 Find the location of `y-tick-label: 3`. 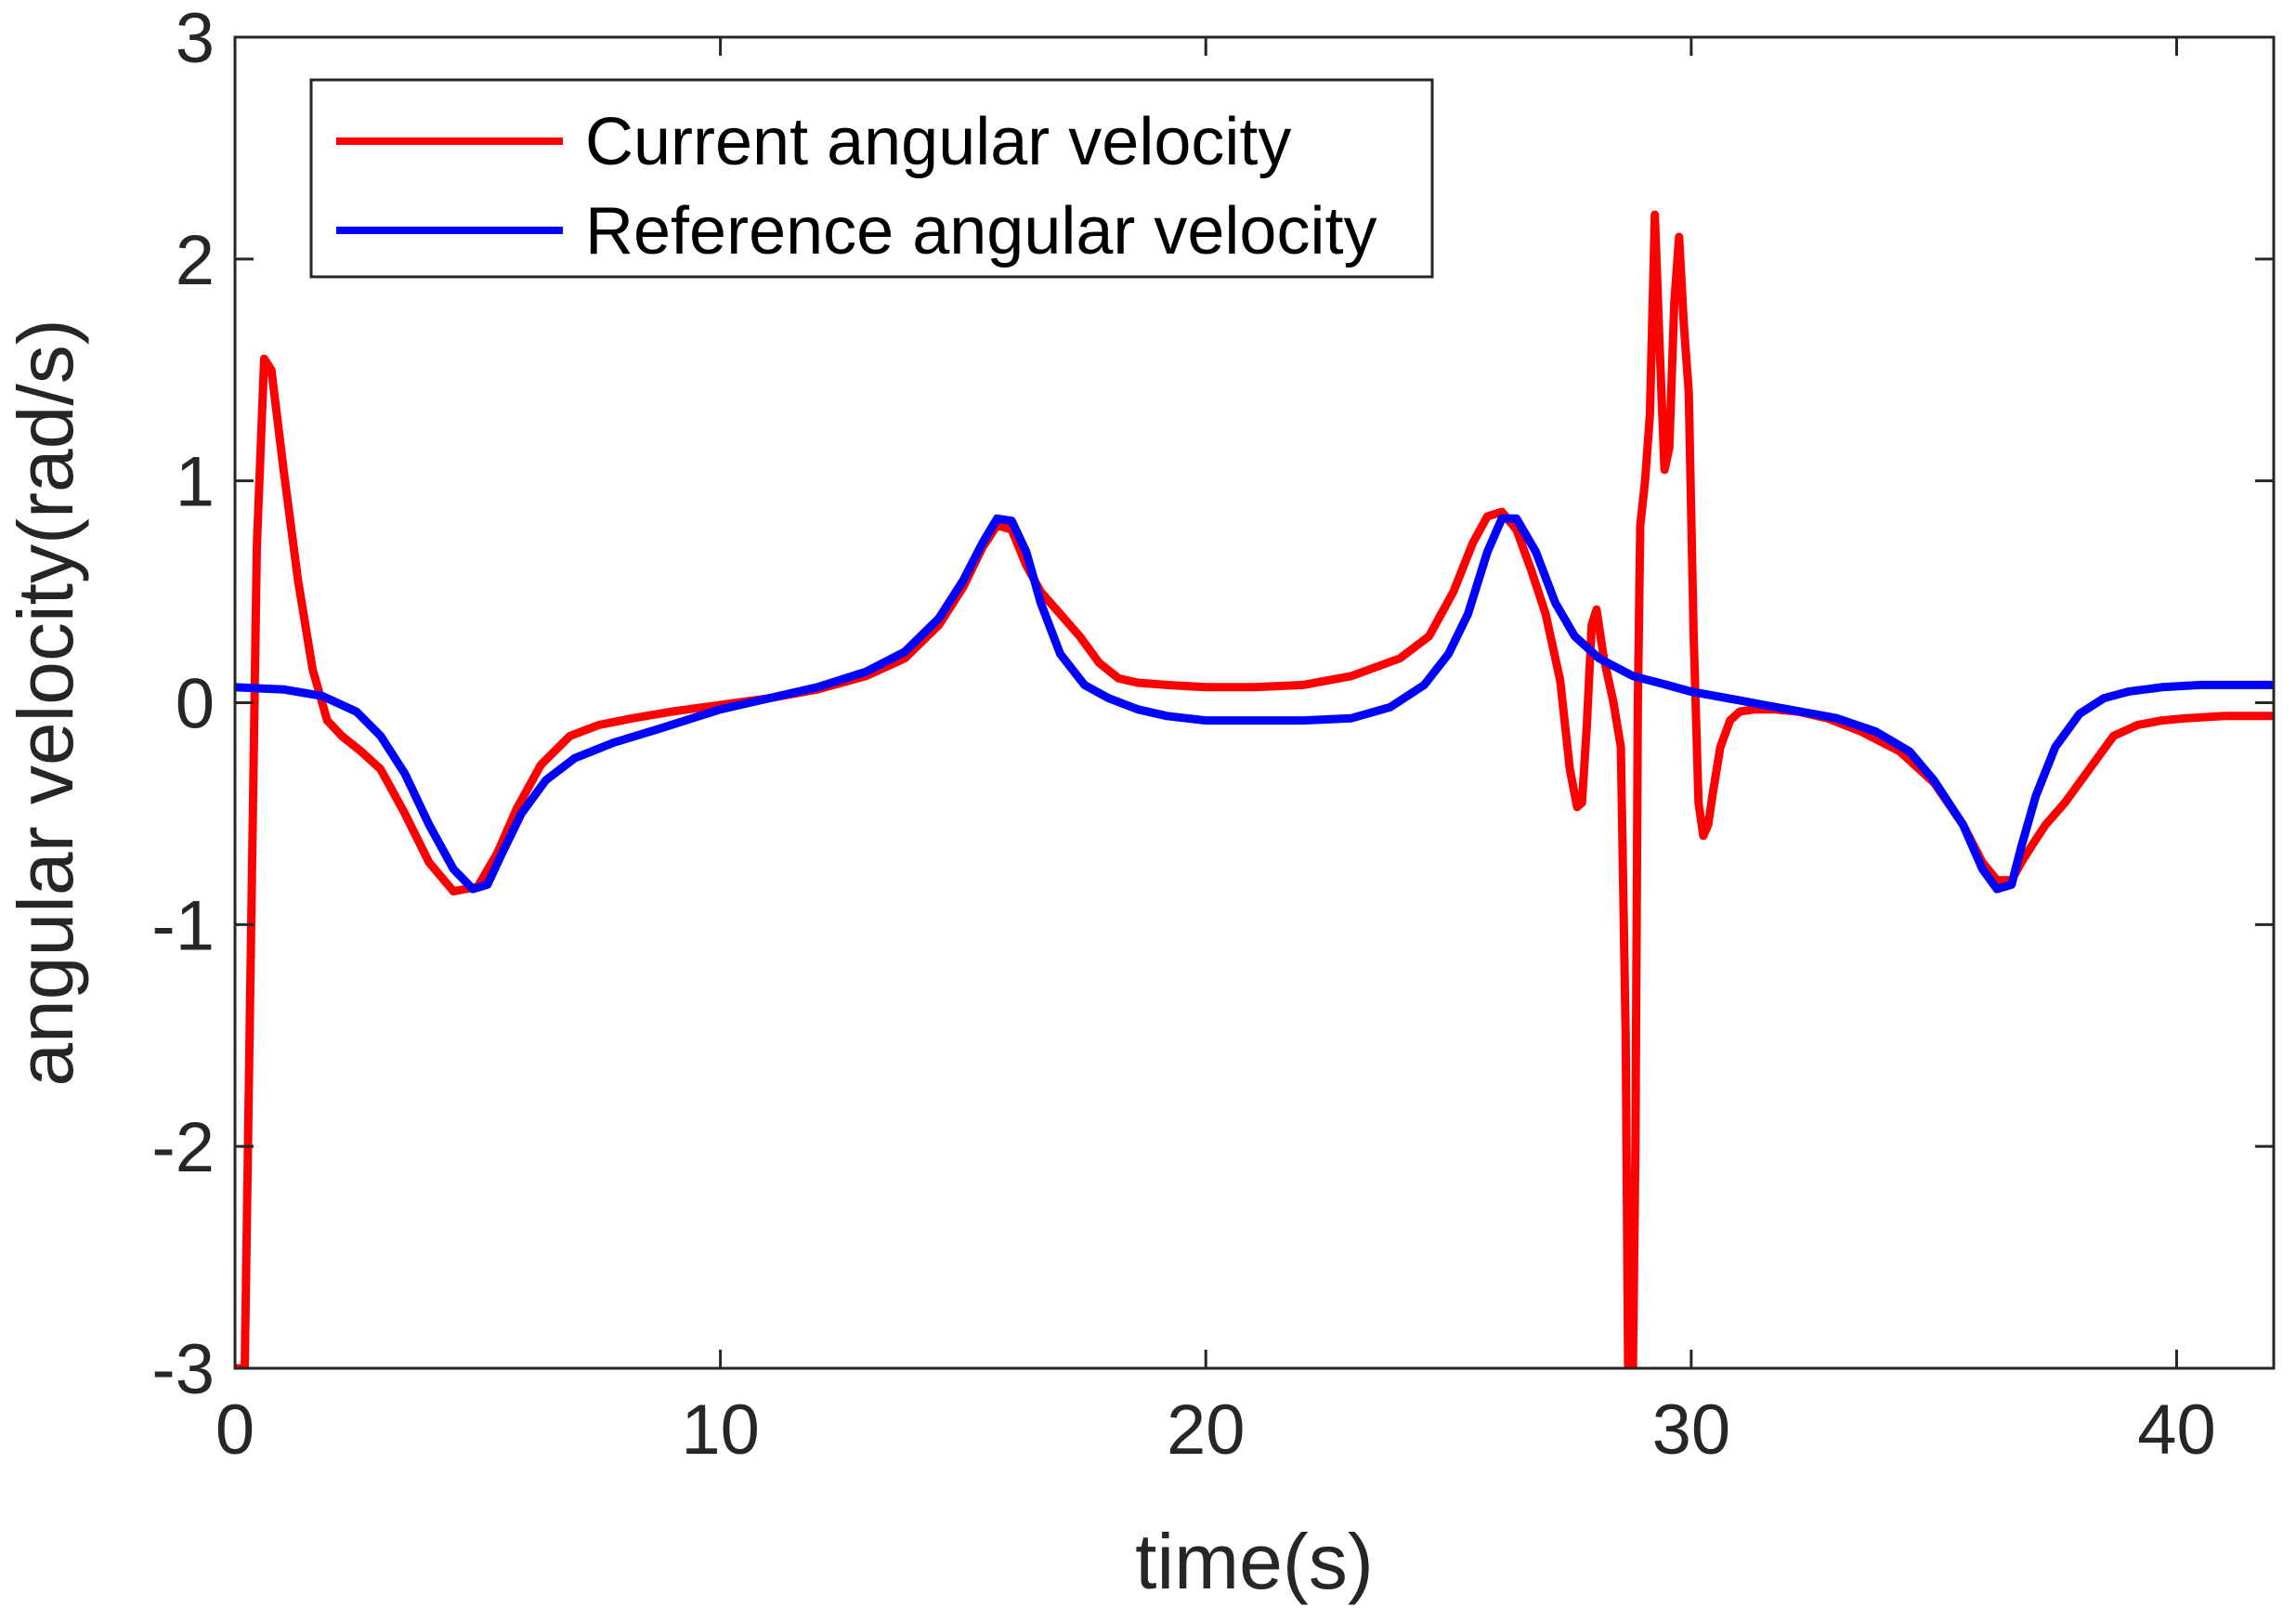

y-tick-label: 3 is located at coordinates (195, 39).